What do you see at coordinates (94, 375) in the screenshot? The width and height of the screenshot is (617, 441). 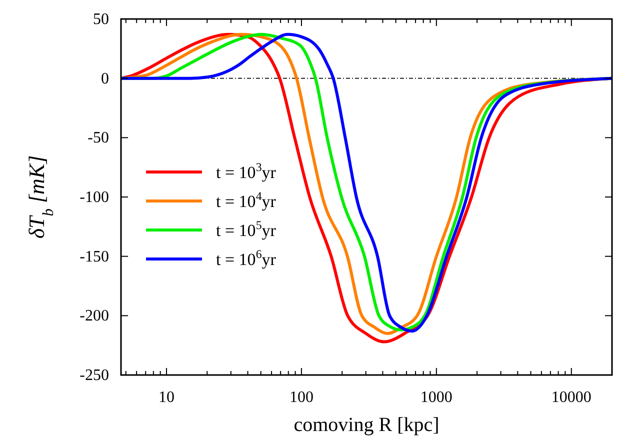 I see `y-tick-label: -250` at bounding box center [94, 375].